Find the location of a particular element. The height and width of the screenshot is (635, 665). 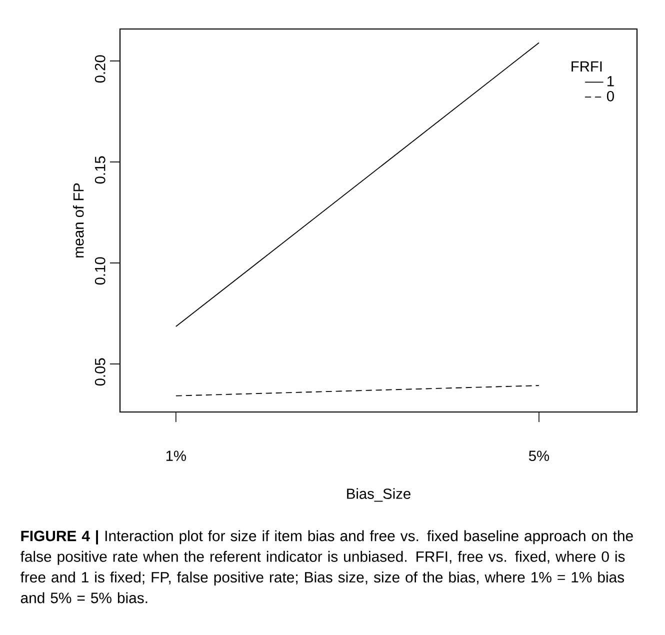

y-tick-label: 0.15 is located at coordinates (100, 170).